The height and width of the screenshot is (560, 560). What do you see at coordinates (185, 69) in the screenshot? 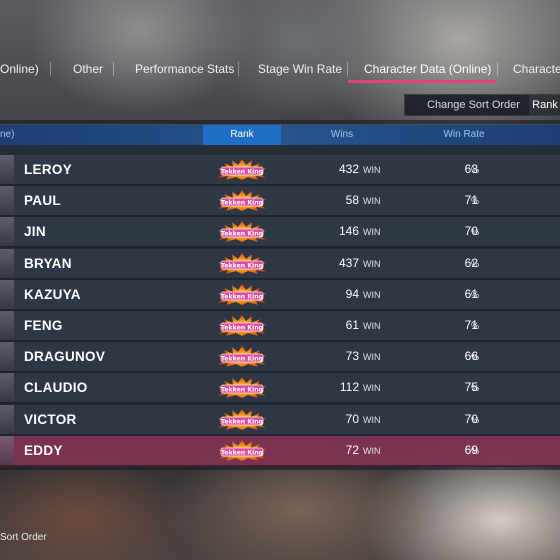
I see `tab-performance-stats: Performance Stats` at bounding box center [185, 69].